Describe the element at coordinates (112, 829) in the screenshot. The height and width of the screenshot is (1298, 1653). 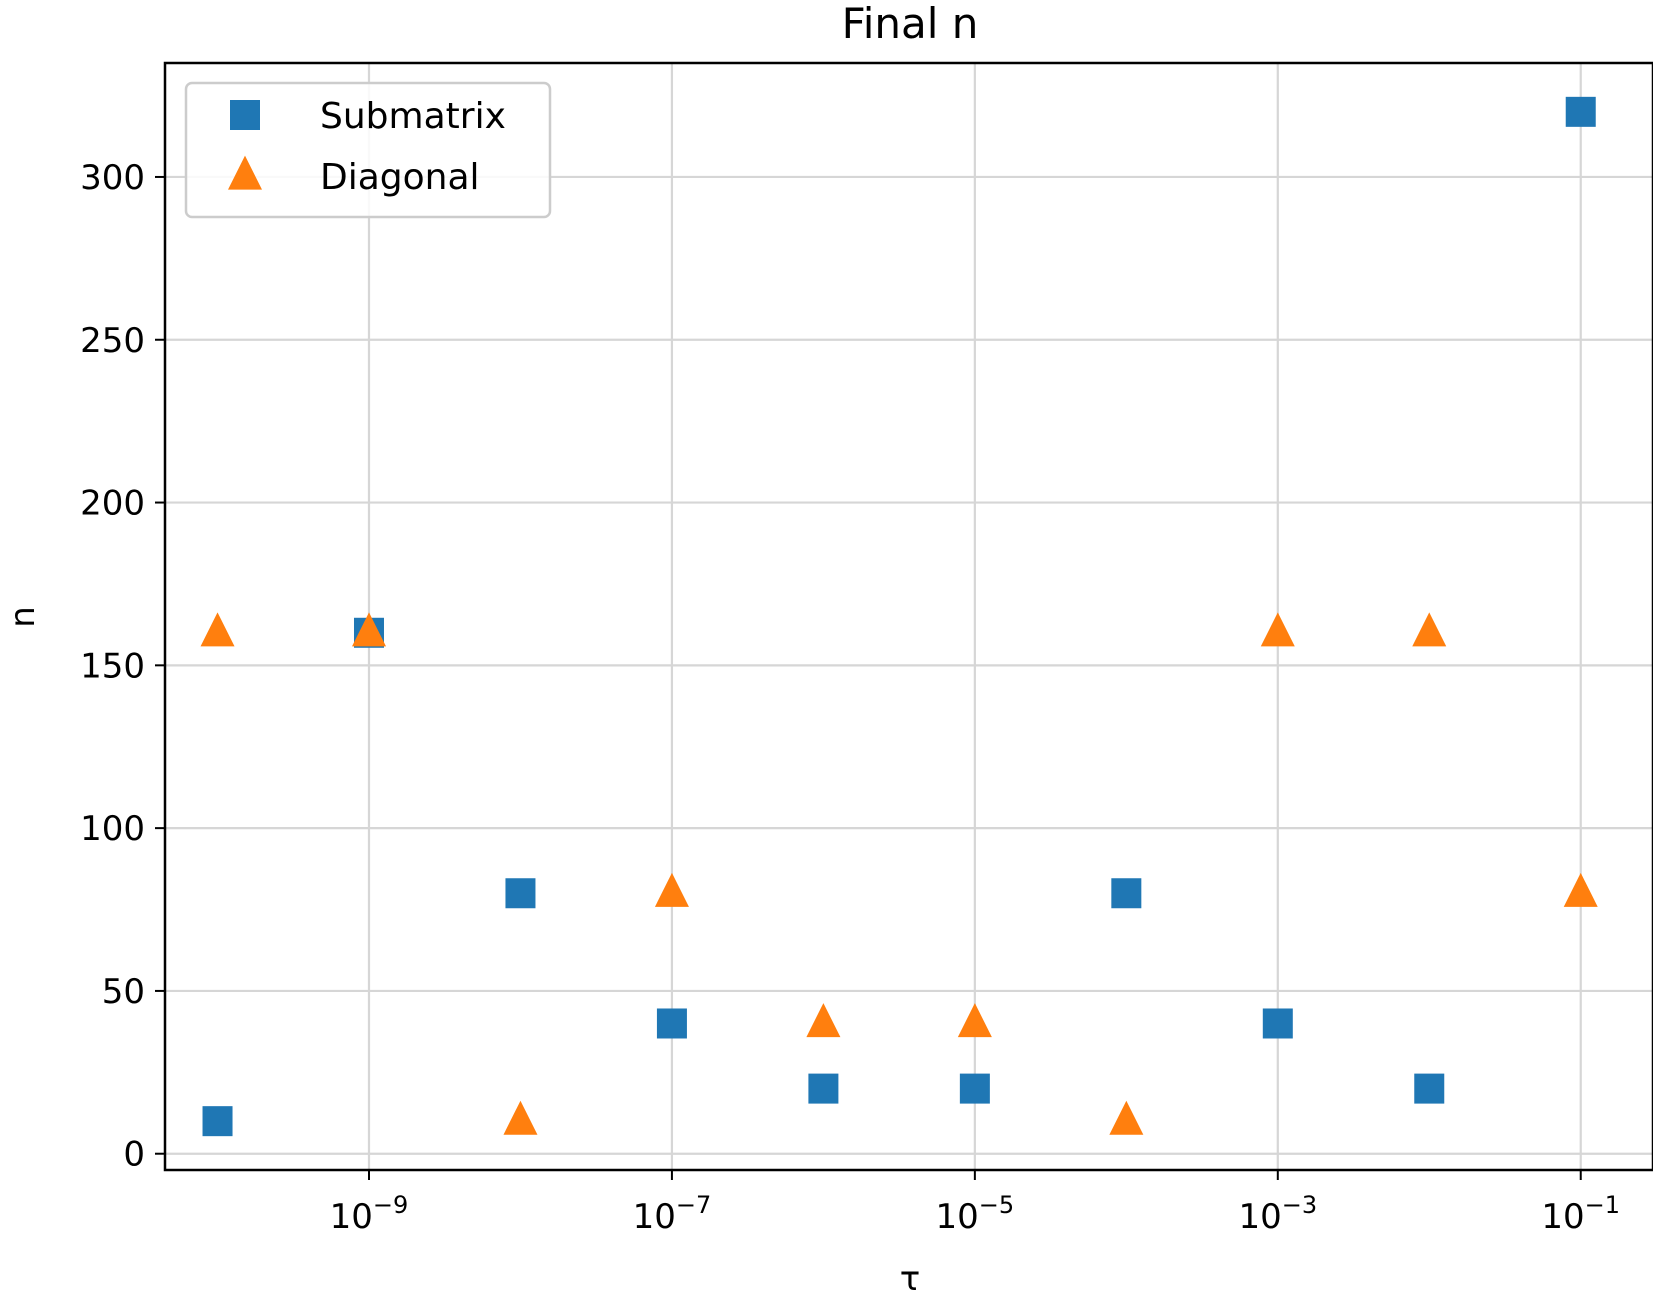
I see `y-tick-label: 100` at that location.